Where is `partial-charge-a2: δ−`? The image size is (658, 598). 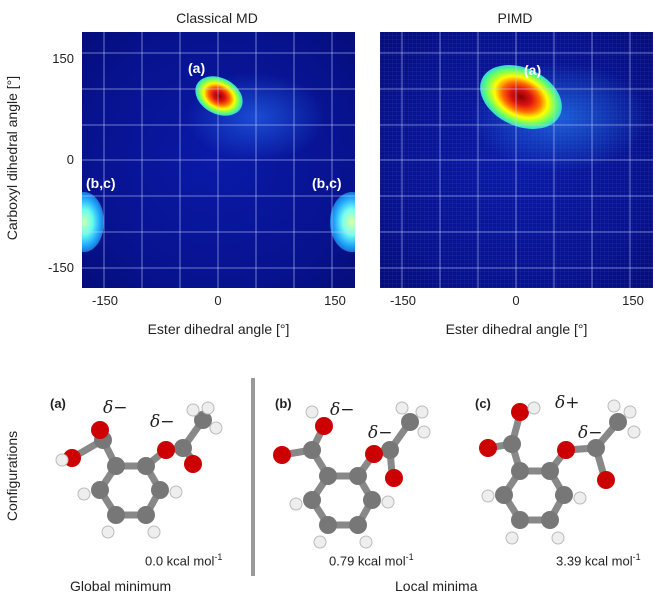 partial-charge-a2: δ− is located at coordinates (162, 422).